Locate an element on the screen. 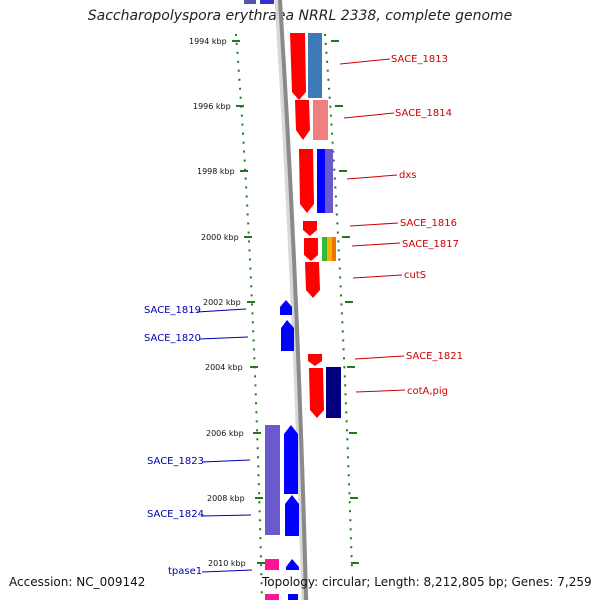 The width and height of the screenshot is (600, 600). gene-label-dxs: dxs is located at coordinates (407, 175).